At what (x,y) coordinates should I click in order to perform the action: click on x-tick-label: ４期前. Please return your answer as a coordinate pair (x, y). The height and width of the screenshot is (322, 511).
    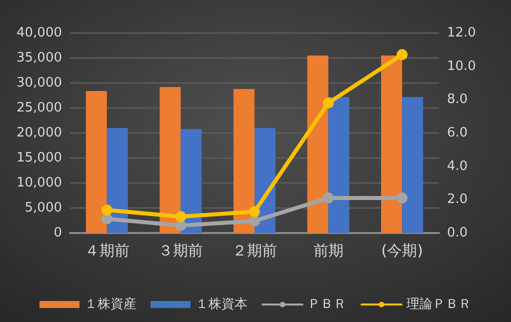
    Looking at the image, I should click on (107, 251).